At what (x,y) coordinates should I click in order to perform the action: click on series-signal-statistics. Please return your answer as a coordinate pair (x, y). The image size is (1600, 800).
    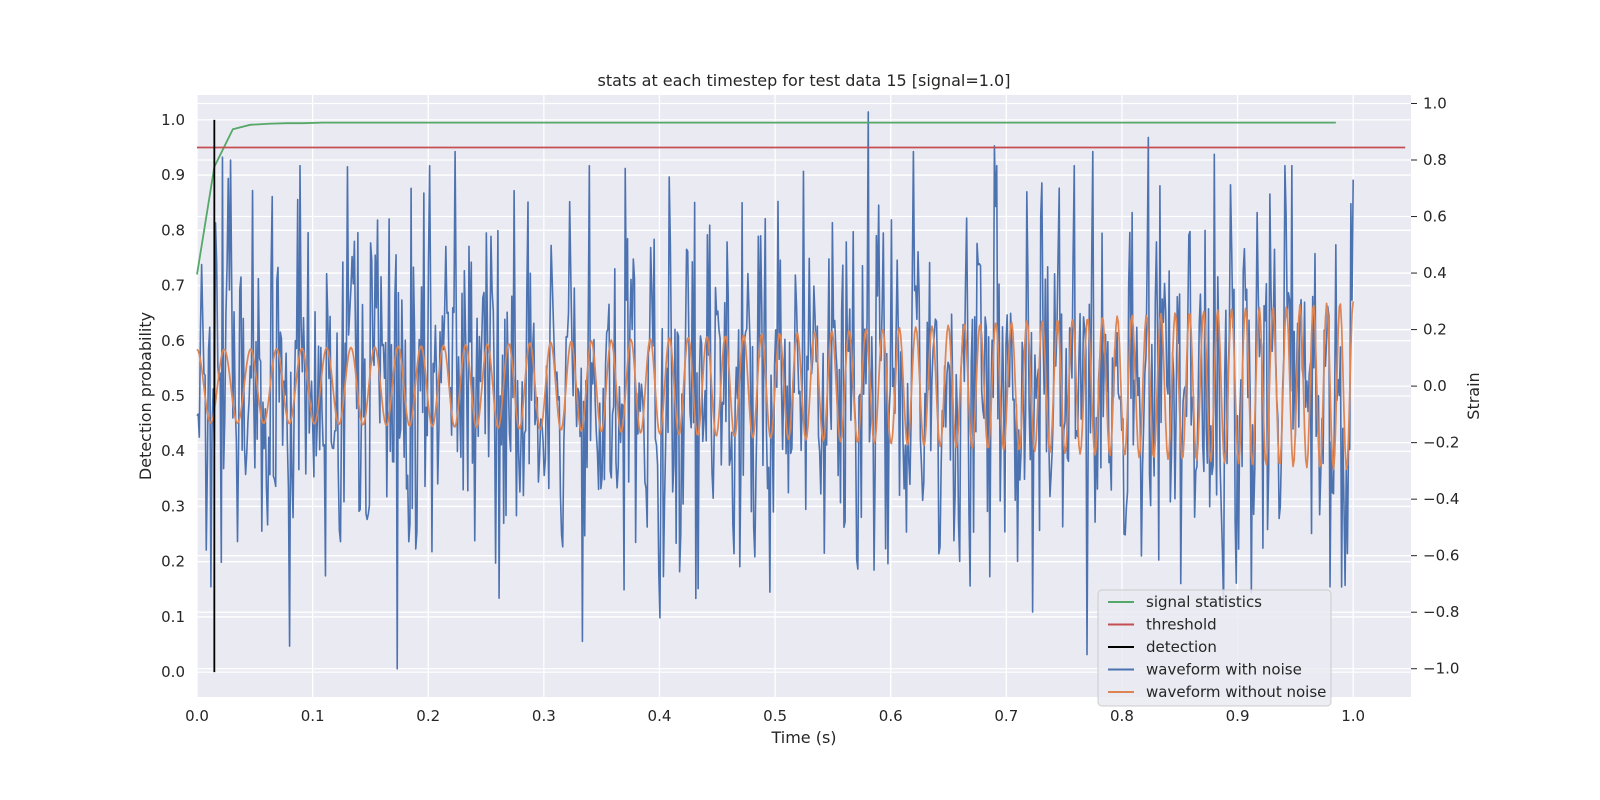
    Looking at the image, I should click on (766, 198).